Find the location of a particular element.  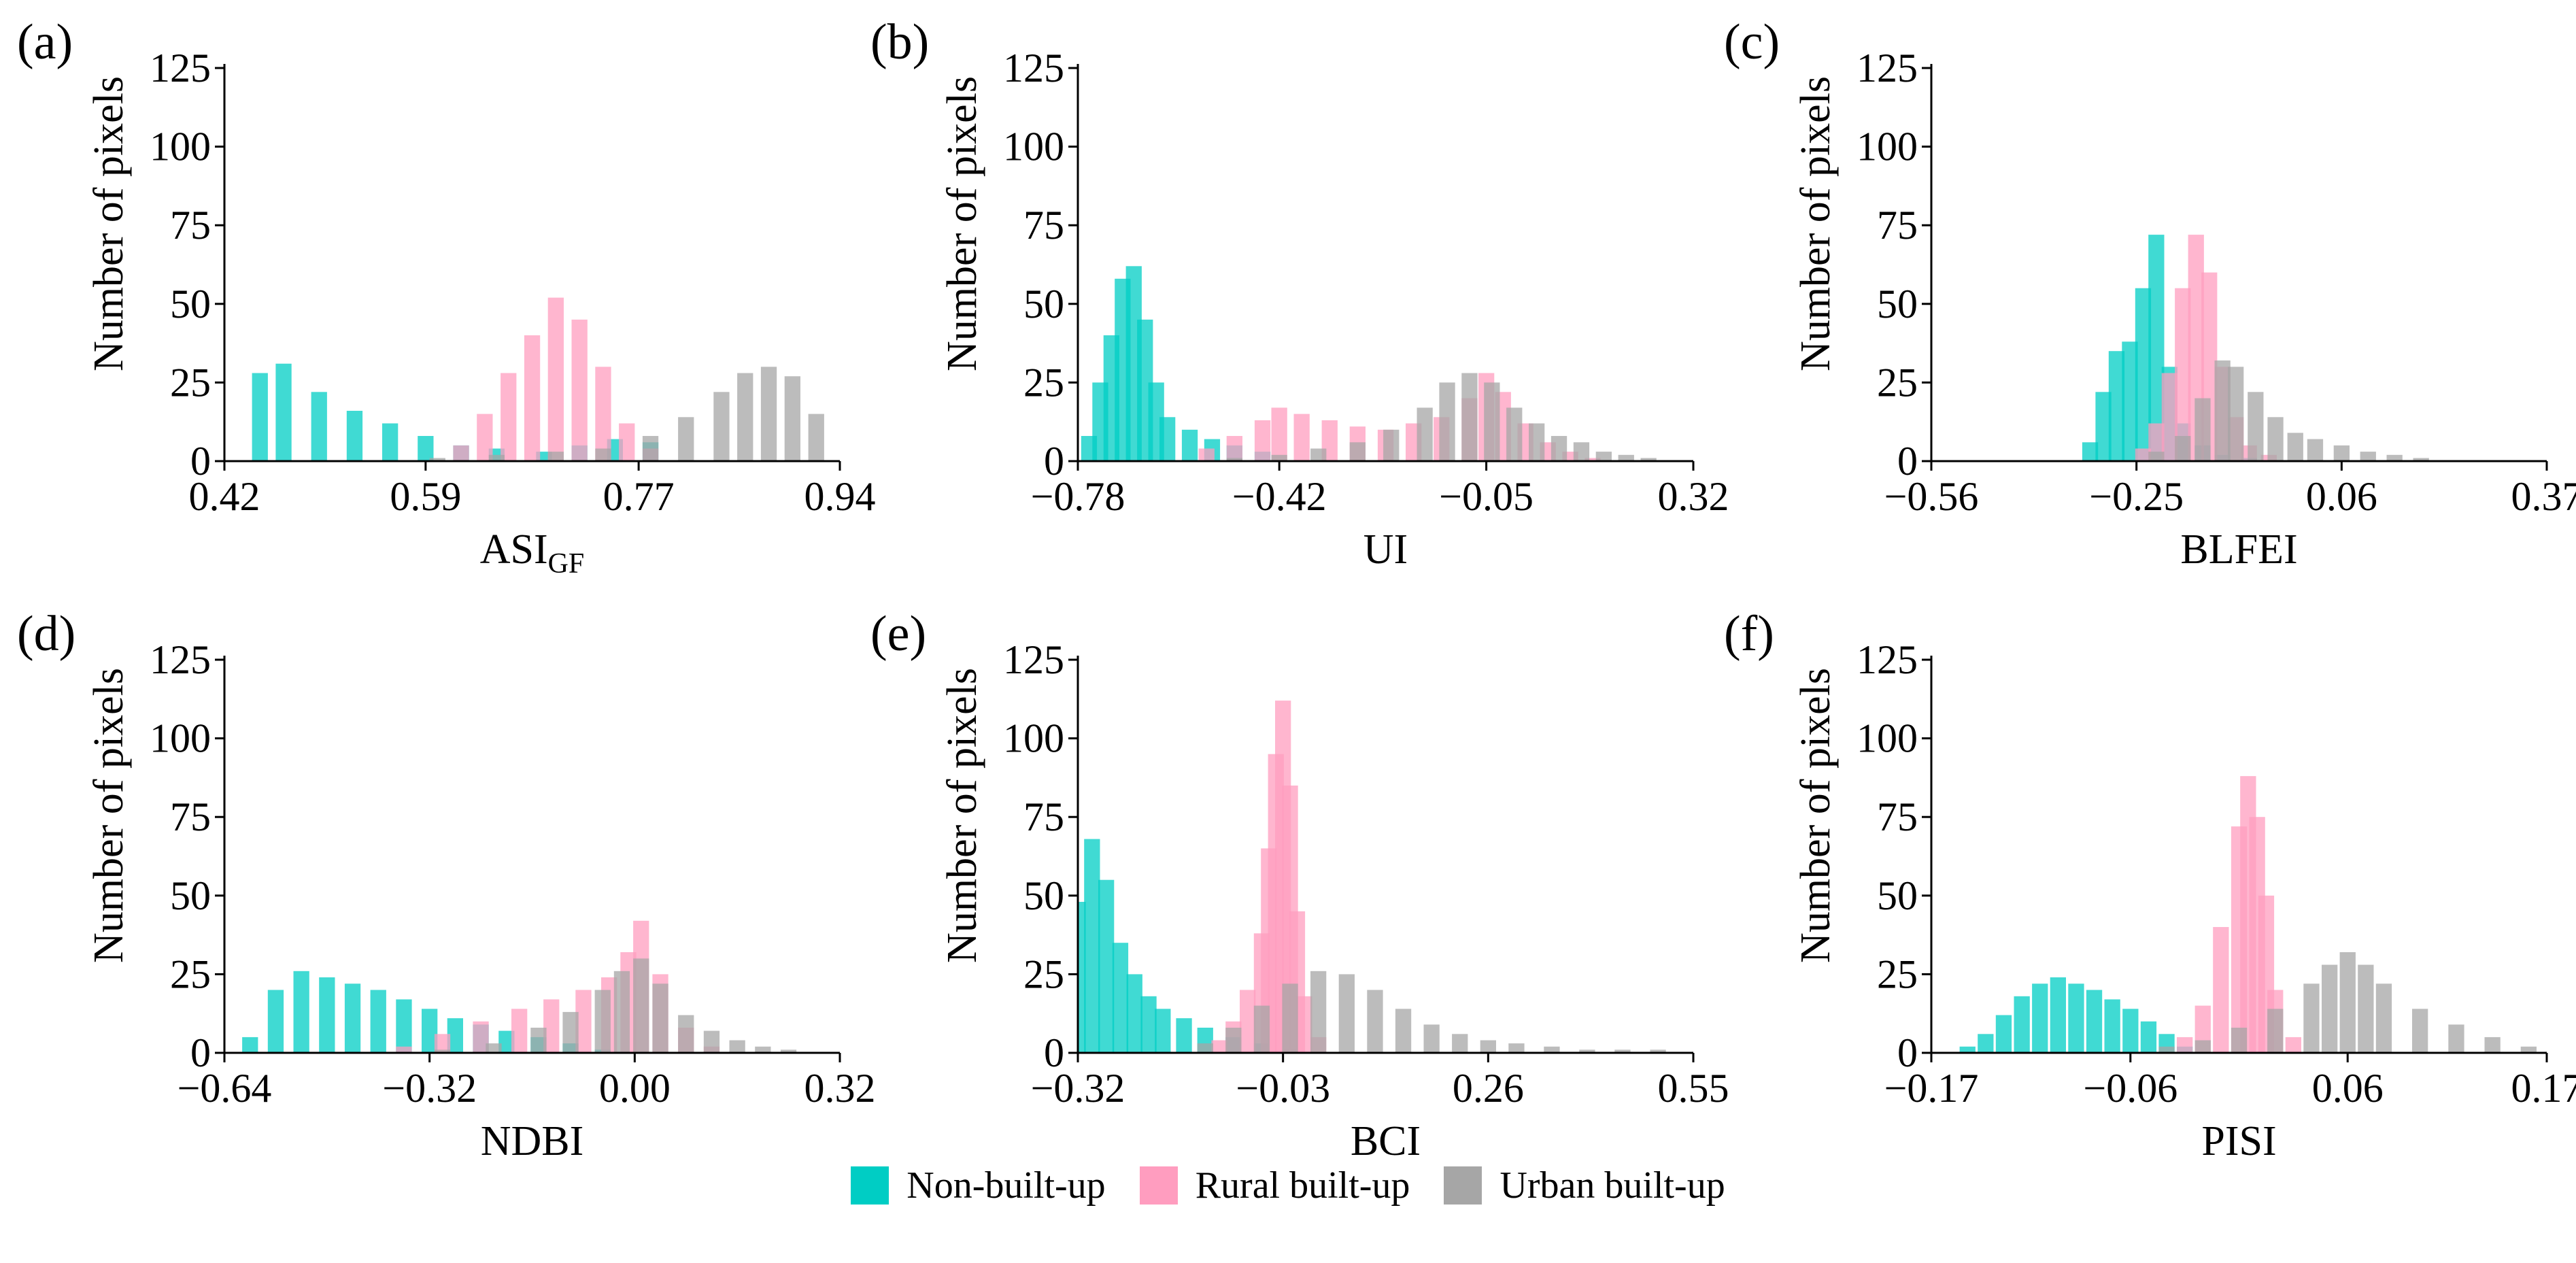

x-tick-label: −0.17 is located at coordinates (1931, 1088).